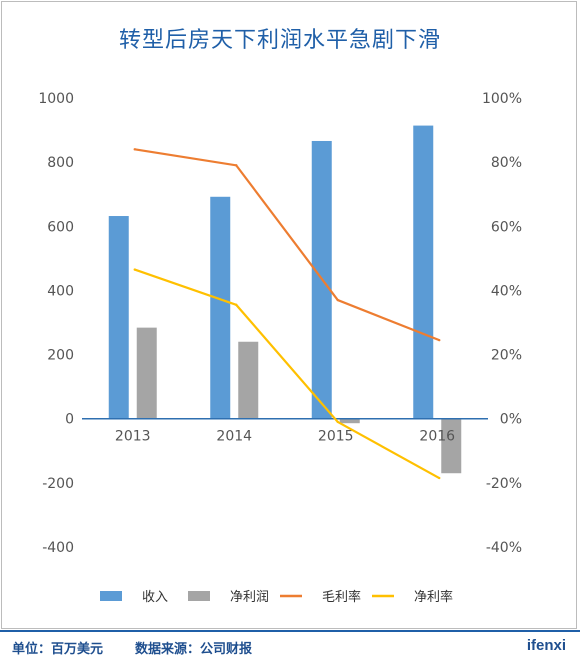  Describe the element at coordinates (249, 597) in the screenshot. I see `legend-label: 净利润` at that location.